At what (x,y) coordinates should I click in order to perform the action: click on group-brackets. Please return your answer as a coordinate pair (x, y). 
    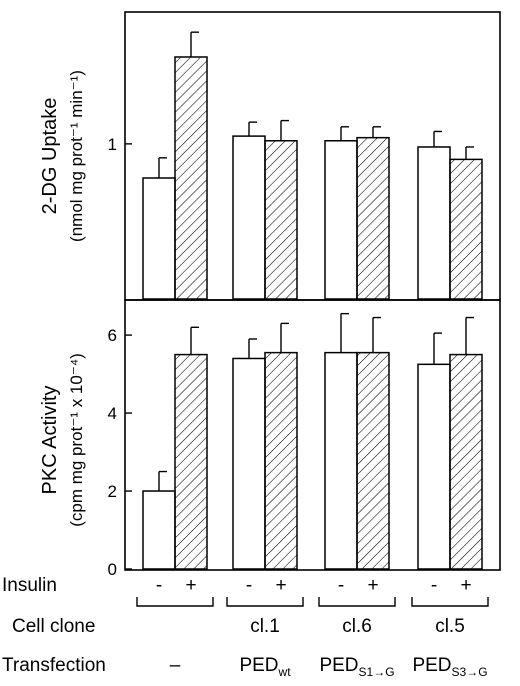
    Looking at the image, I should click on (312, 602).